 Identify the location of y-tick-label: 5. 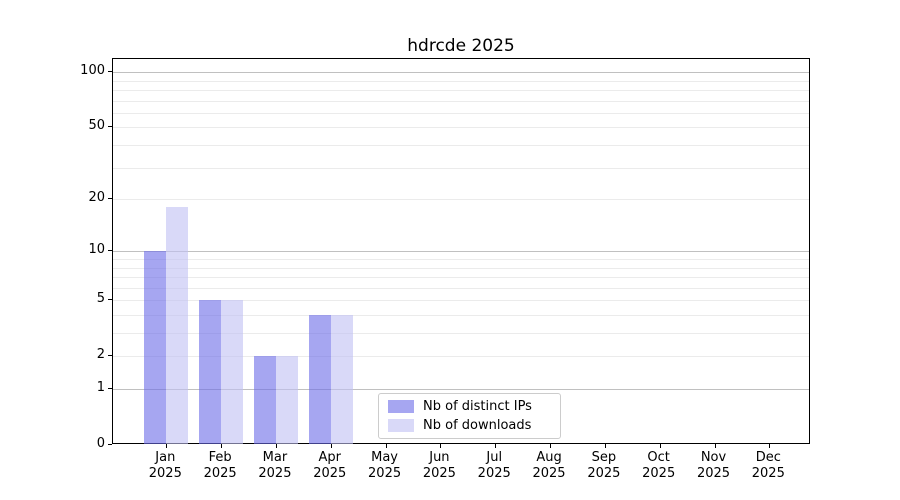
(100, 299).